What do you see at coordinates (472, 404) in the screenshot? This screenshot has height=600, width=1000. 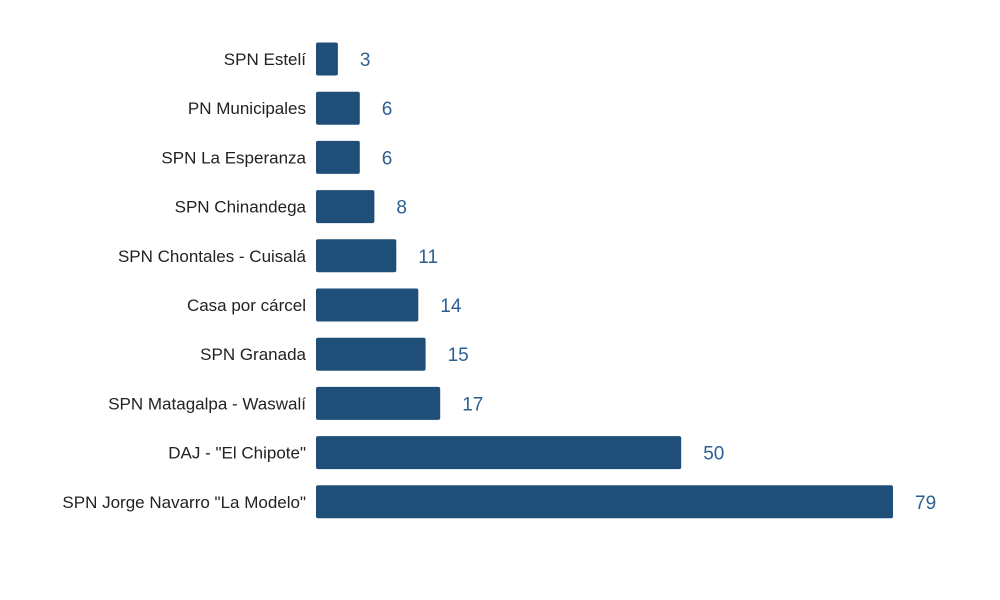 I see `value-label: 17` at bounding box center [472, 404].